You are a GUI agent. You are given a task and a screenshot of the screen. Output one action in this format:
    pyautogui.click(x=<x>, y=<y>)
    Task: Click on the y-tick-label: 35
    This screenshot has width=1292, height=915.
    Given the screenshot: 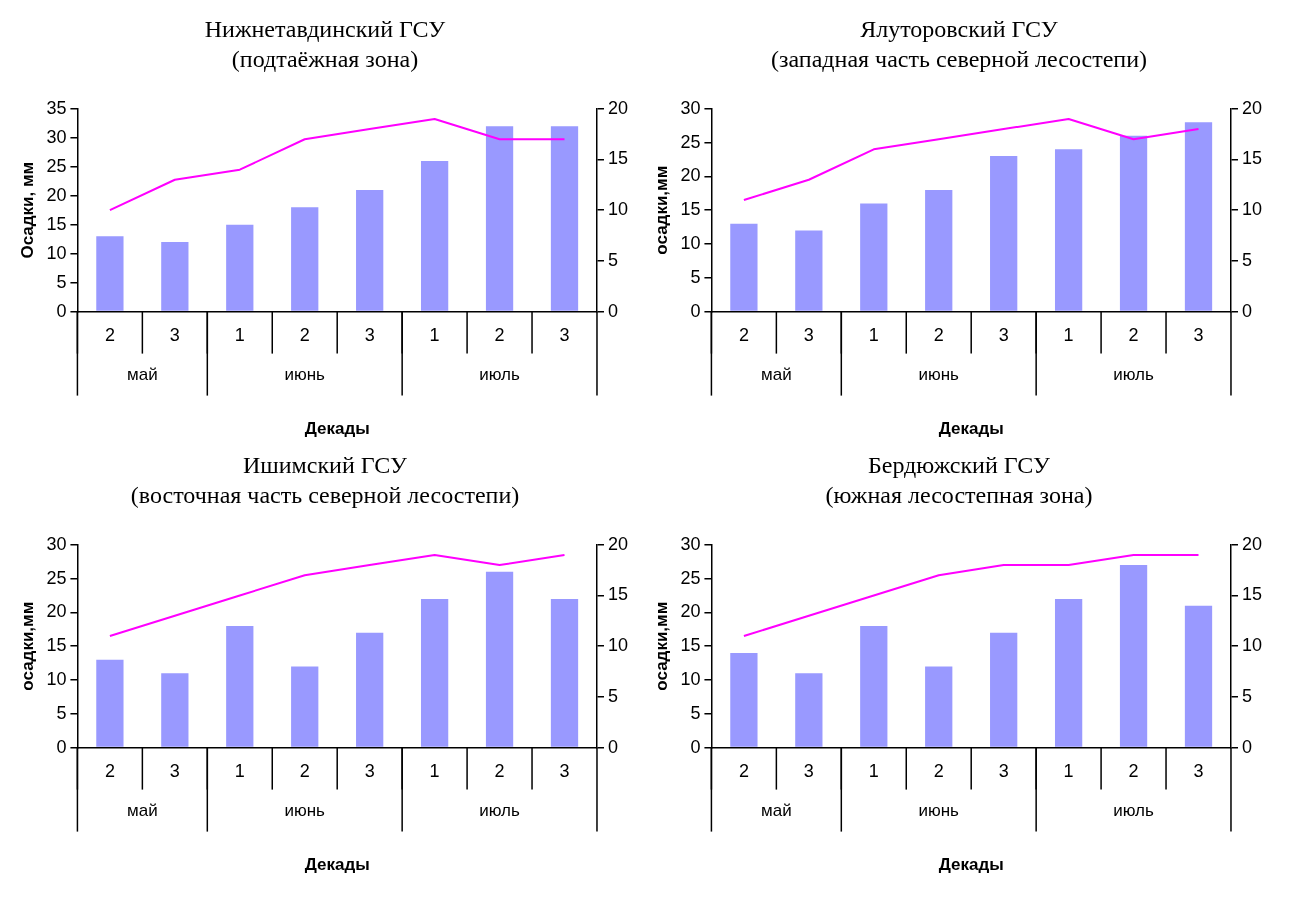 What is the action you would take?
    pyautogui.click(x=56, y=107)
    